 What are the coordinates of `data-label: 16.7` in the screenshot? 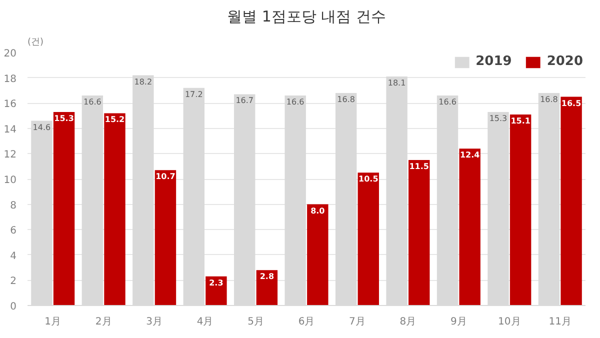 It's located at (245, 101).